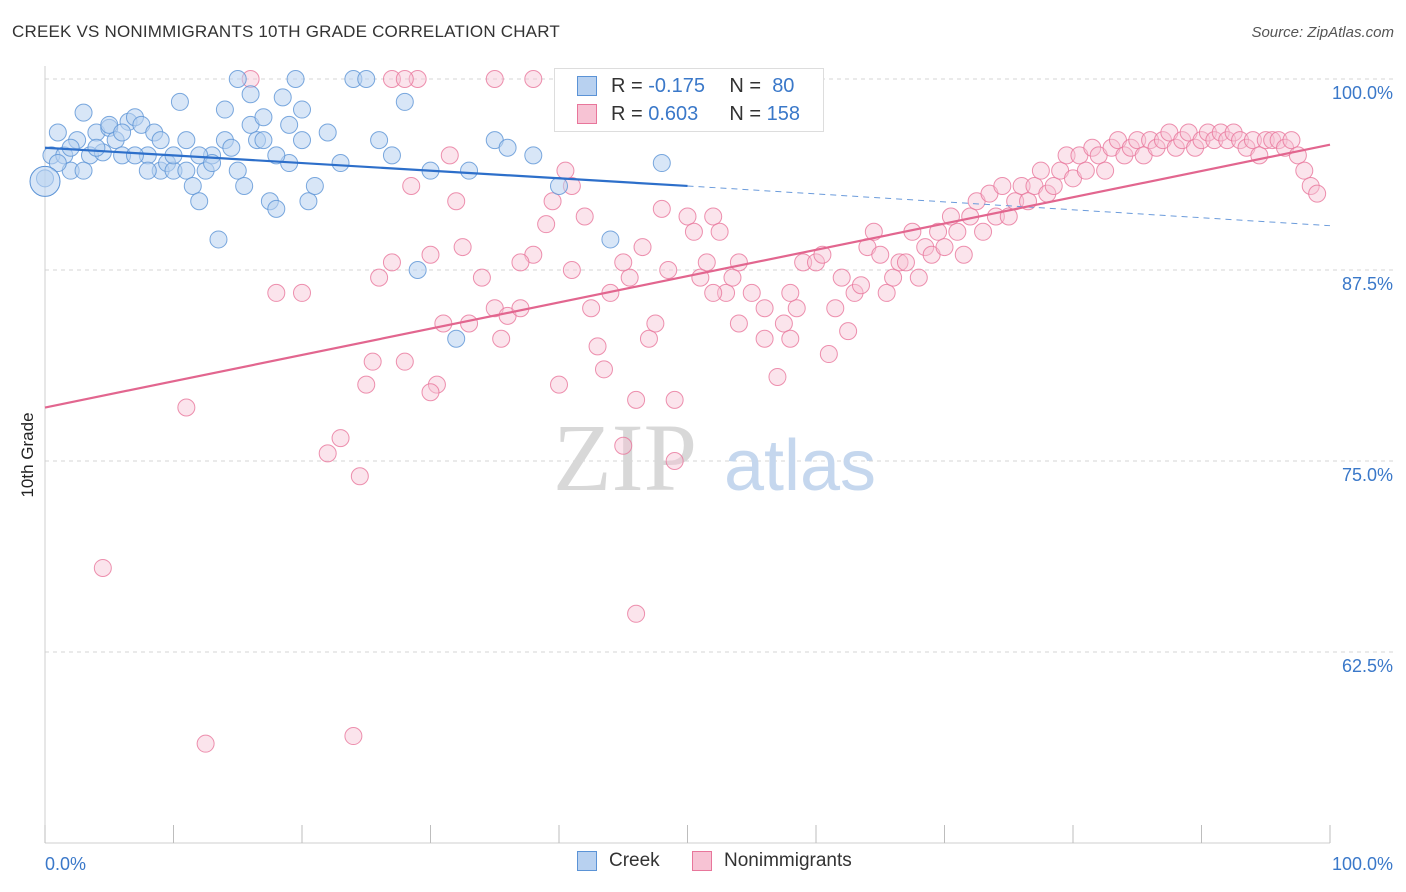 Image resolution: width=1406 pixels, height=892 pixels. I want to click on legend-r-value-creek: -0.175, so click(676, 85).